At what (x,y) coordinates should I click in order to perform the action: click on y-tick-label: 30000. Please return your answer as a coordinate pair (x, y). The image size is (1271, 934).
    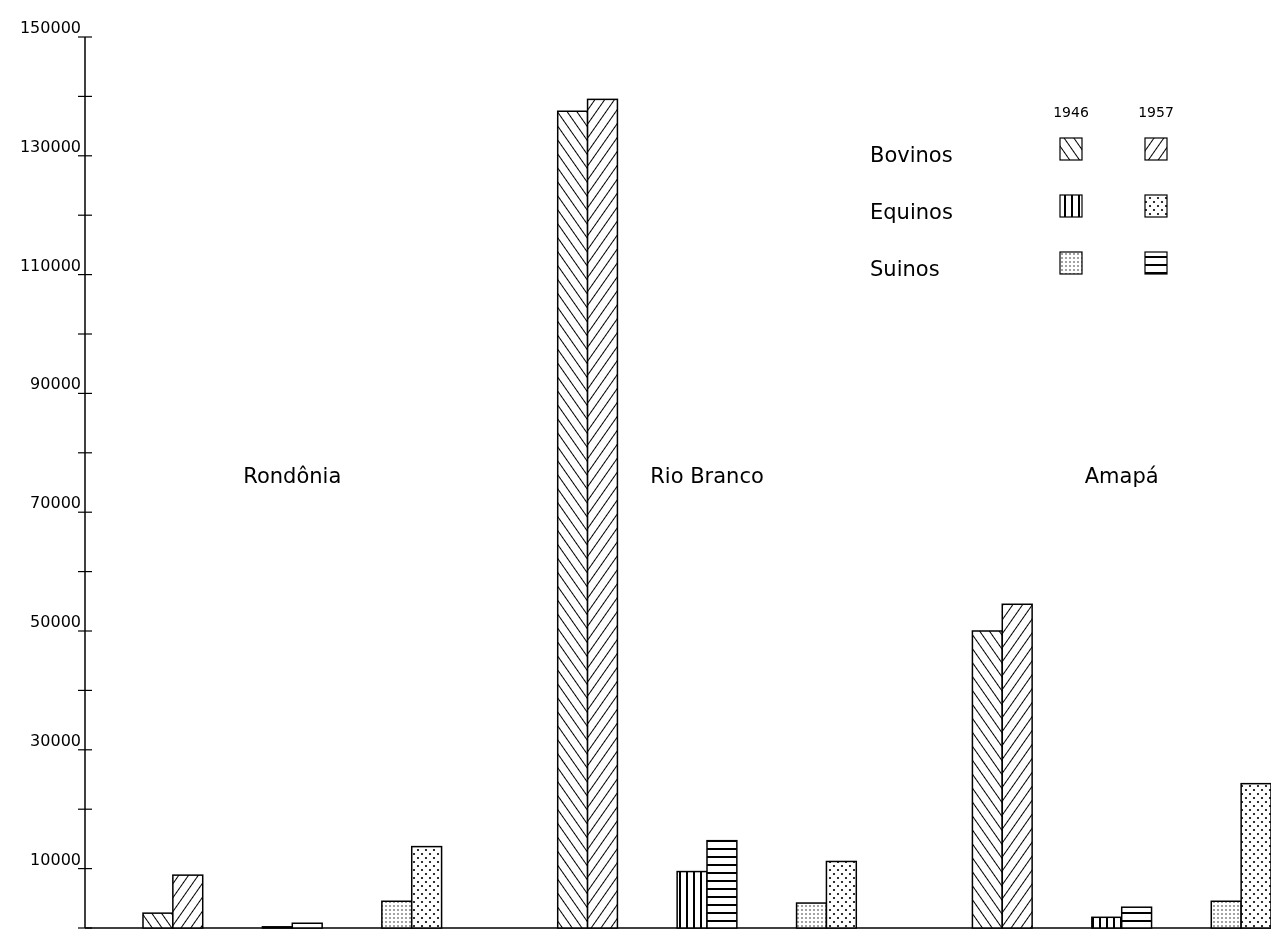
    Looking at the image, I should click on (55, 740).